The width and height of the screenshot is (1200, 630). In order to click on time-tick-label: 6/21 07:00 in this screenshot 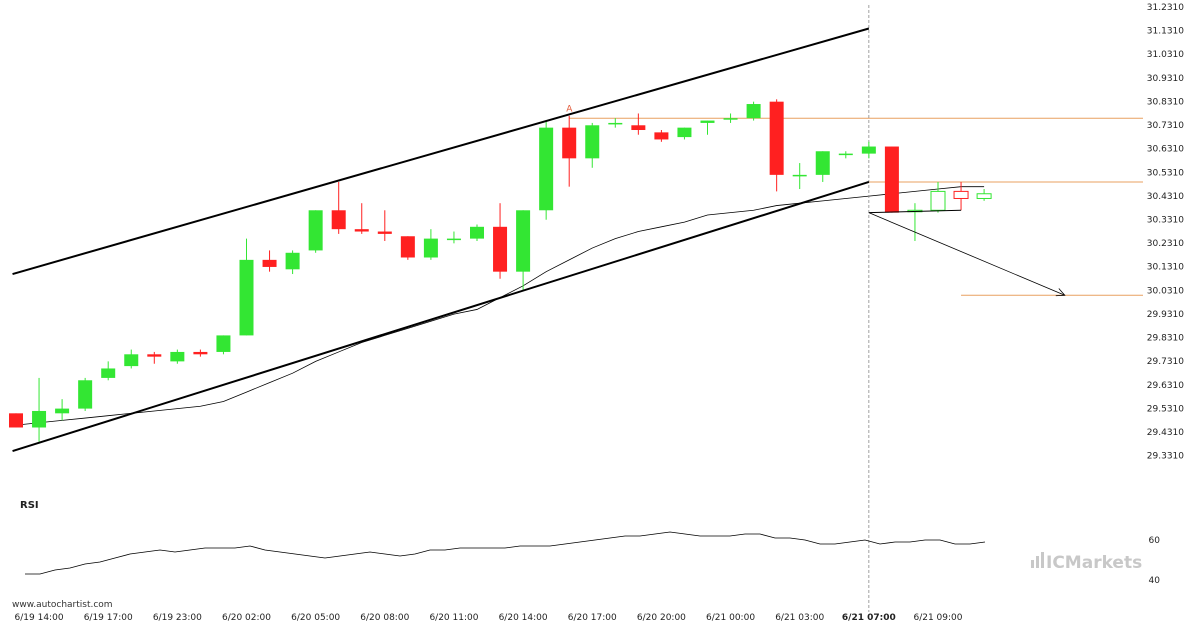, I will do `click(869, 618)`.